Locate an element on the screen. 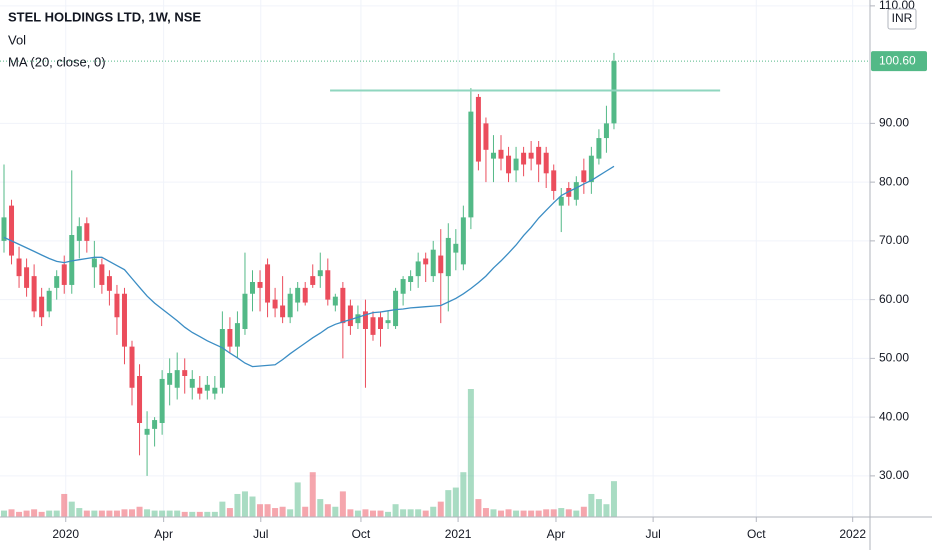 Image resolution: width=932 pixels, height=550 pixels. last-price-label: 100.60 is located at coordinates (897, 60).